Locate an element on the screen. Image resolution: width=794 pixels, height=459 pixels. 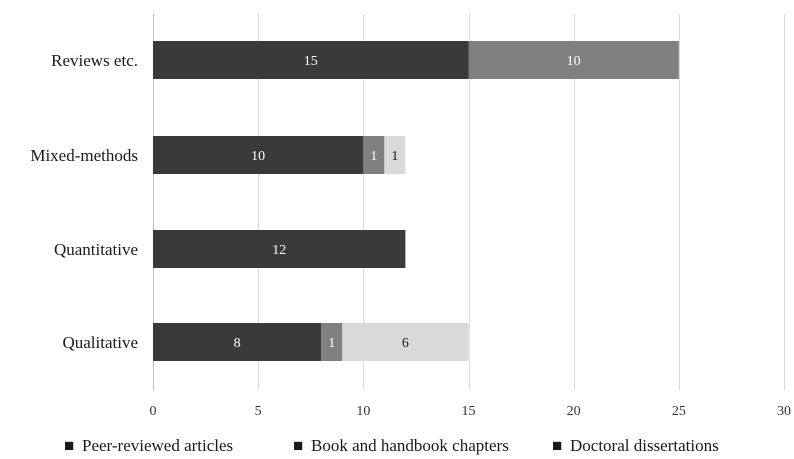
x-tick-label: 5 is located at coordinates (258, 411).